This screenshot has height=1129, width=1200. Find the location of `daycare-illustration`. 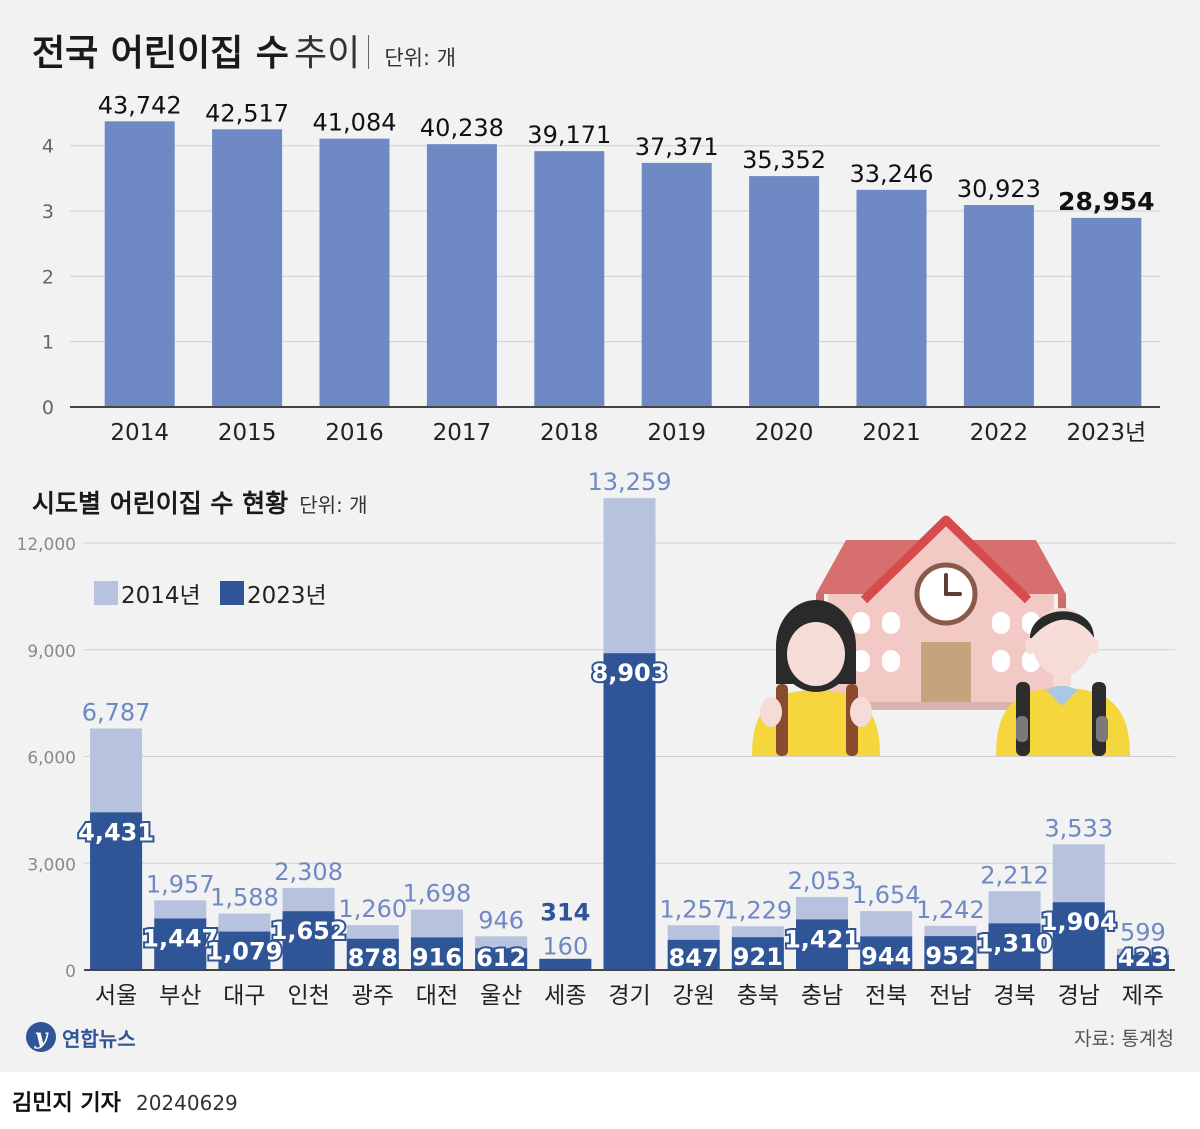

daycare-illustration is located at coordinates (941, 635).